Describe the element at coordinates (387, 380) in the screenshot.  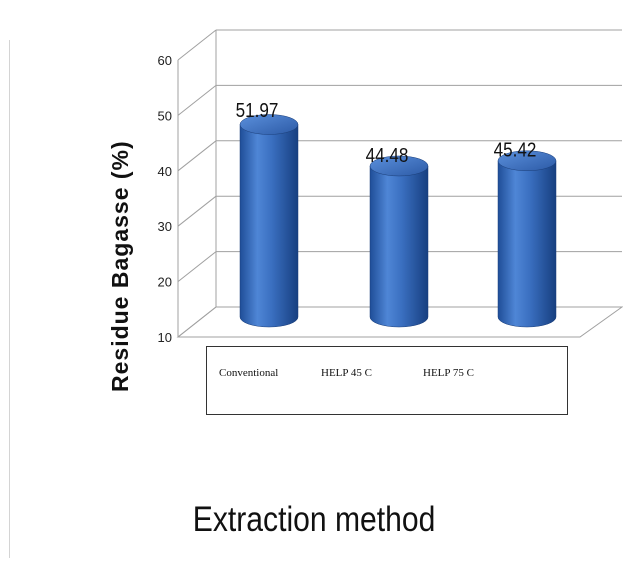
I see `category-axis-box: Conventional HELP 45 C HELP 75 C` at that location.